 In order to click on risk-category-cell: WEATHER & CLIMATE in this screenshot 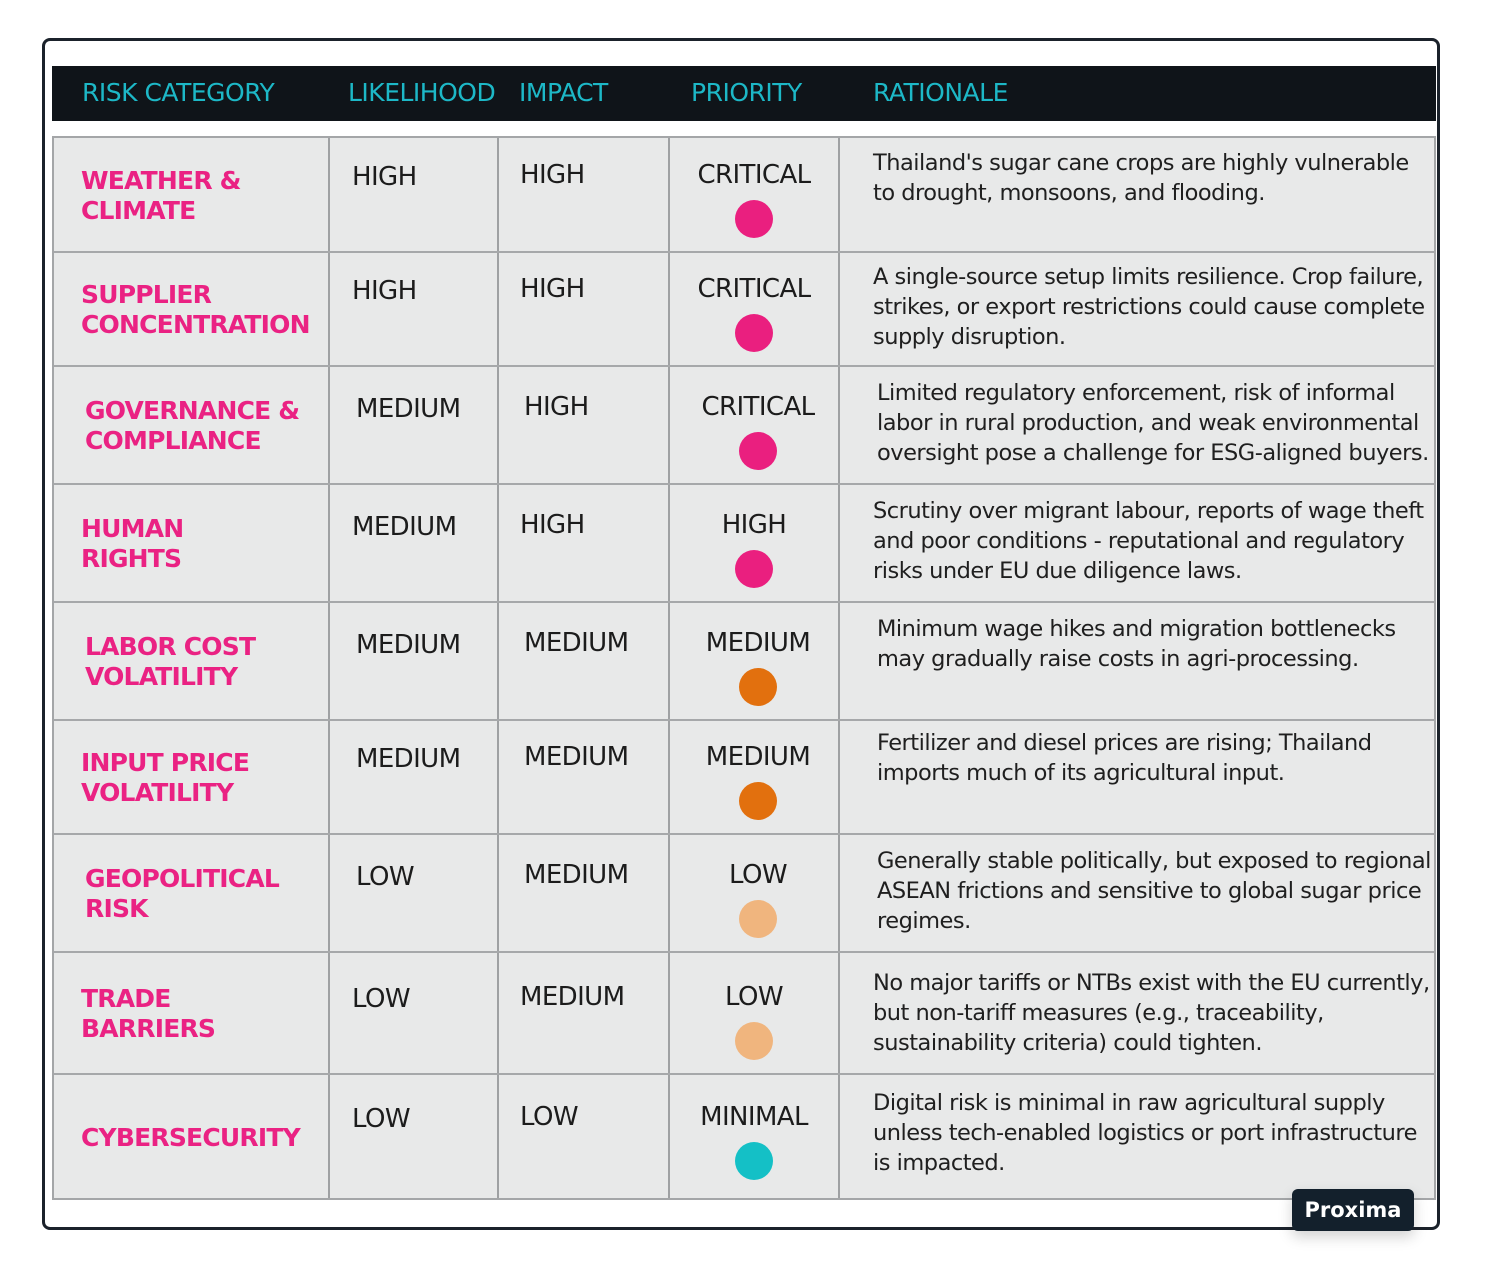, I will do `click(161, 195)`.